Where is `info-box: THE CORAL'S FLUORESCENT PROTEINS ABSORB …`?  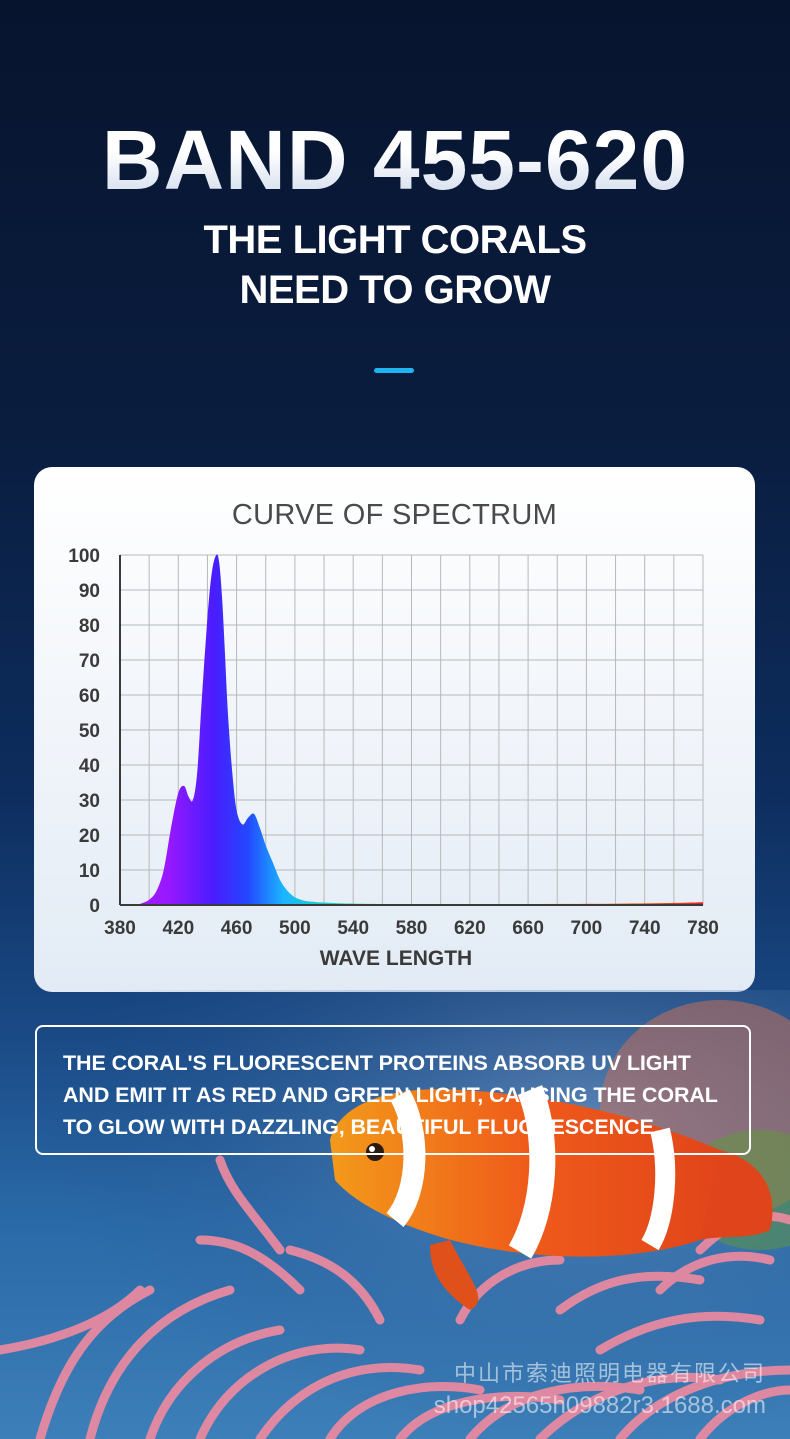
info-box: THE CORAL'S FLUORESCENT PROTEINS ABSORB … is located at coordinates (393, 1090).